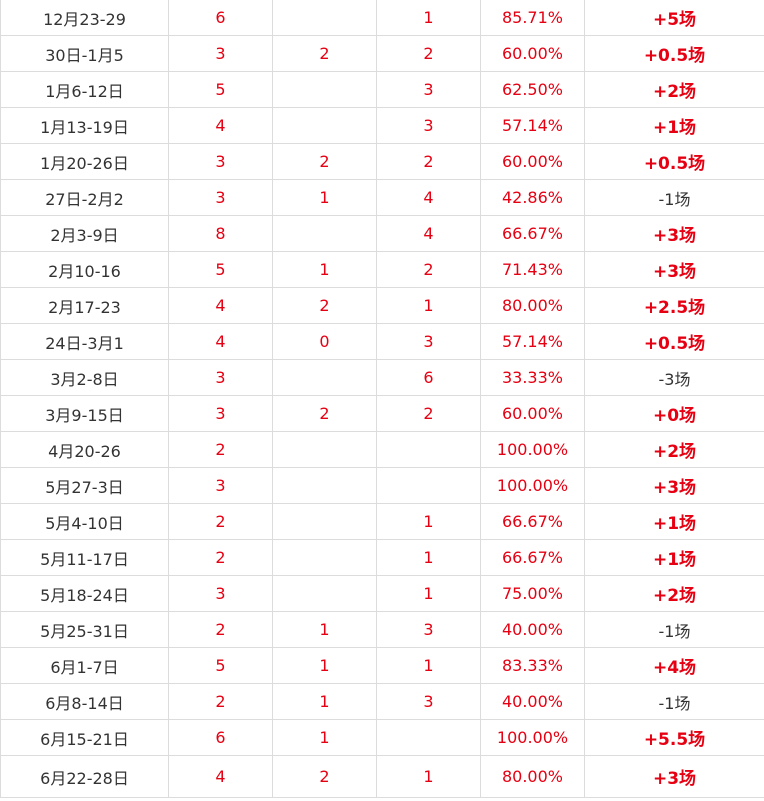 This screenshot has height=801, width=764. I want to click on week-cell: 6月1-7日, so click(84, 665).